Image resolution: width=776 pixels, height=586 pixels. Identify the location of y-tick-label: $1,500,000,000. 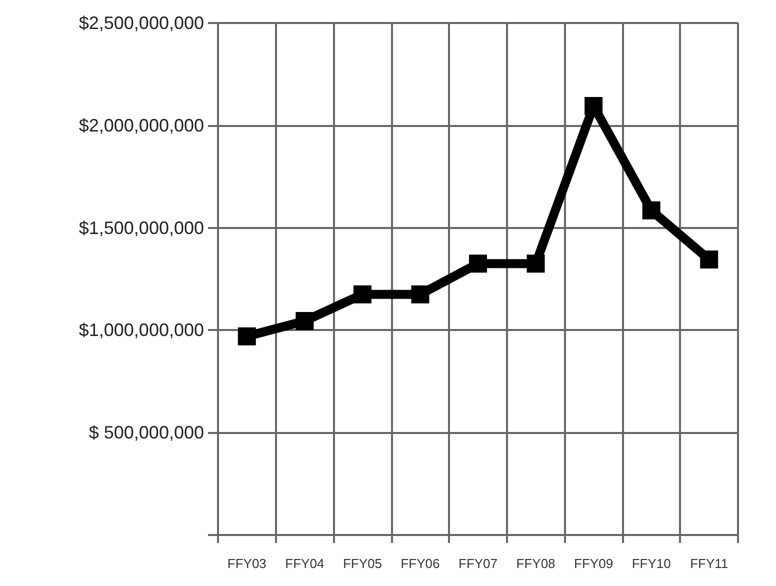
(141, 228).